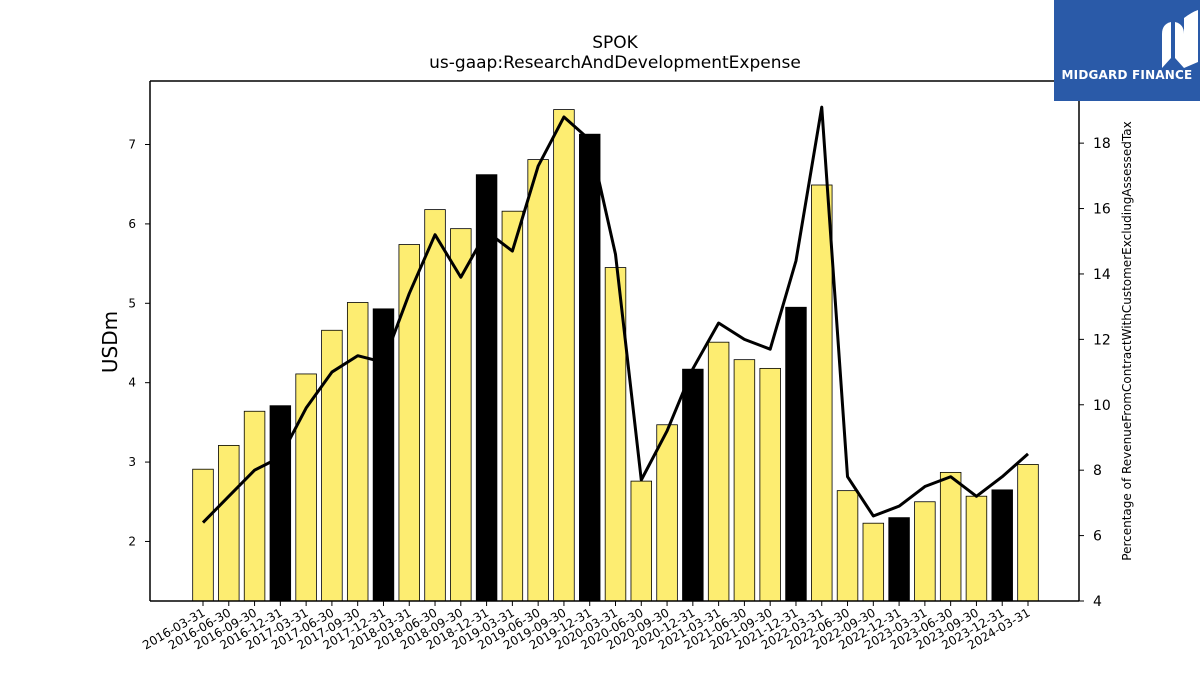 The image size is (1200, 675). Describe the element at coordinates (132, 303) in the screenshot. I see `y-tick-label: 5` at that location.